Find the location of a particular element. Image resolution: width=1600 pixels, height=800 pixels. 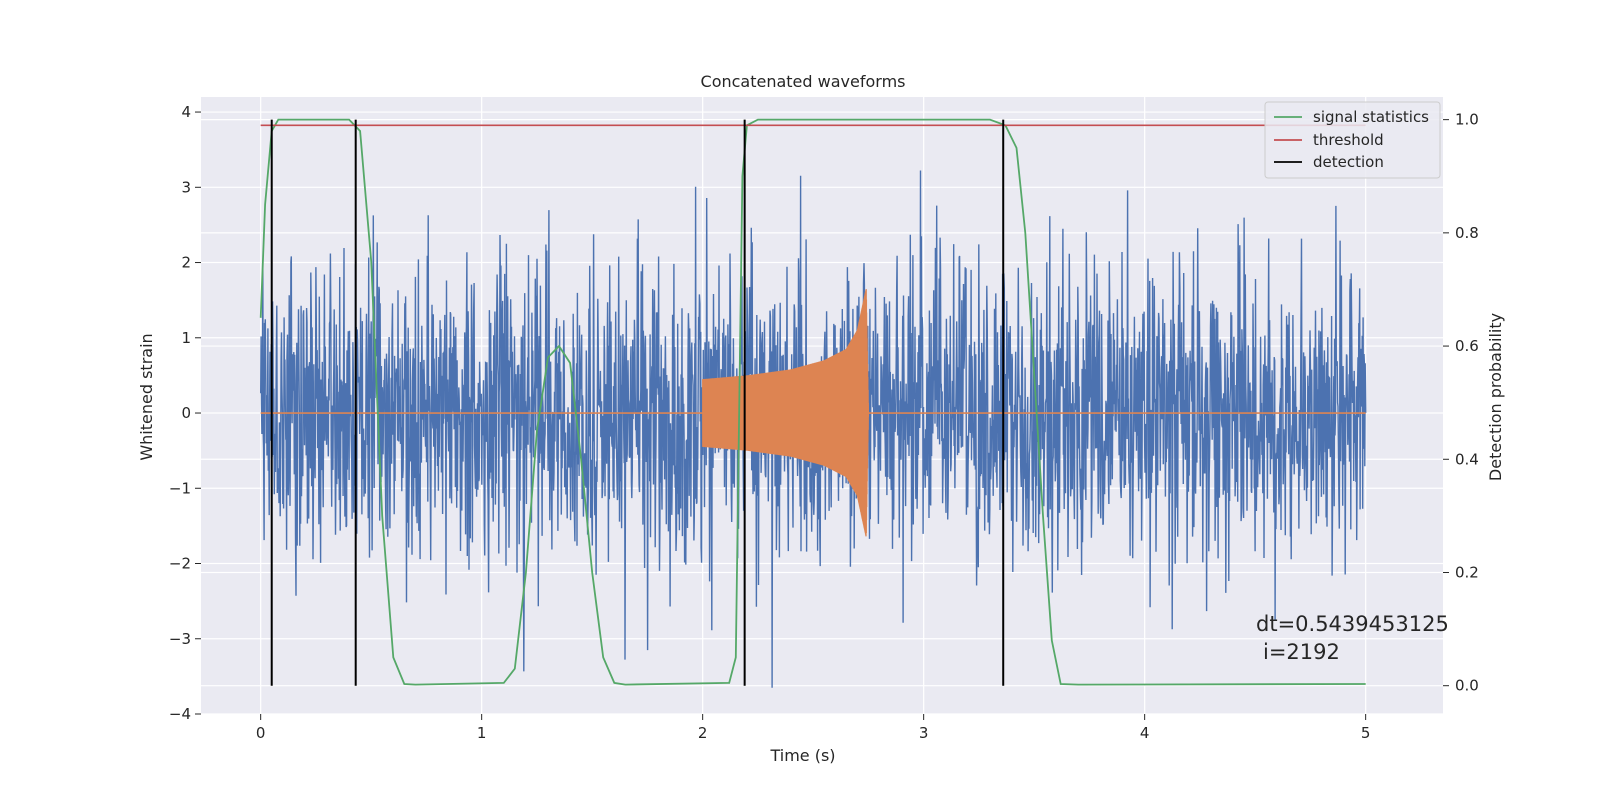

y-tick-label: 3 is located at coordinates (186, 187).